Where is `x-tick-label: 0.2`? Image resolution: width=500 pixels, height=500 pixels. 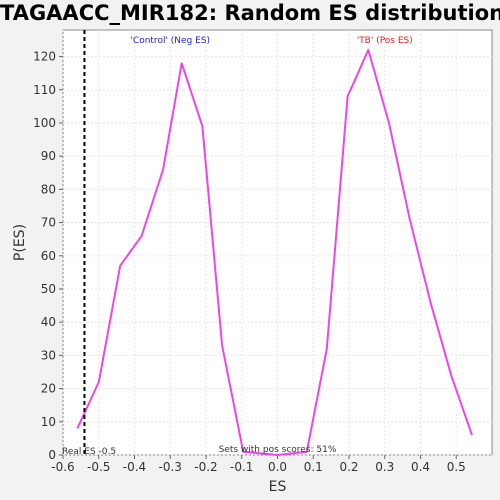
x-tick-label: 0.2 is located at coordinates (348, 467).